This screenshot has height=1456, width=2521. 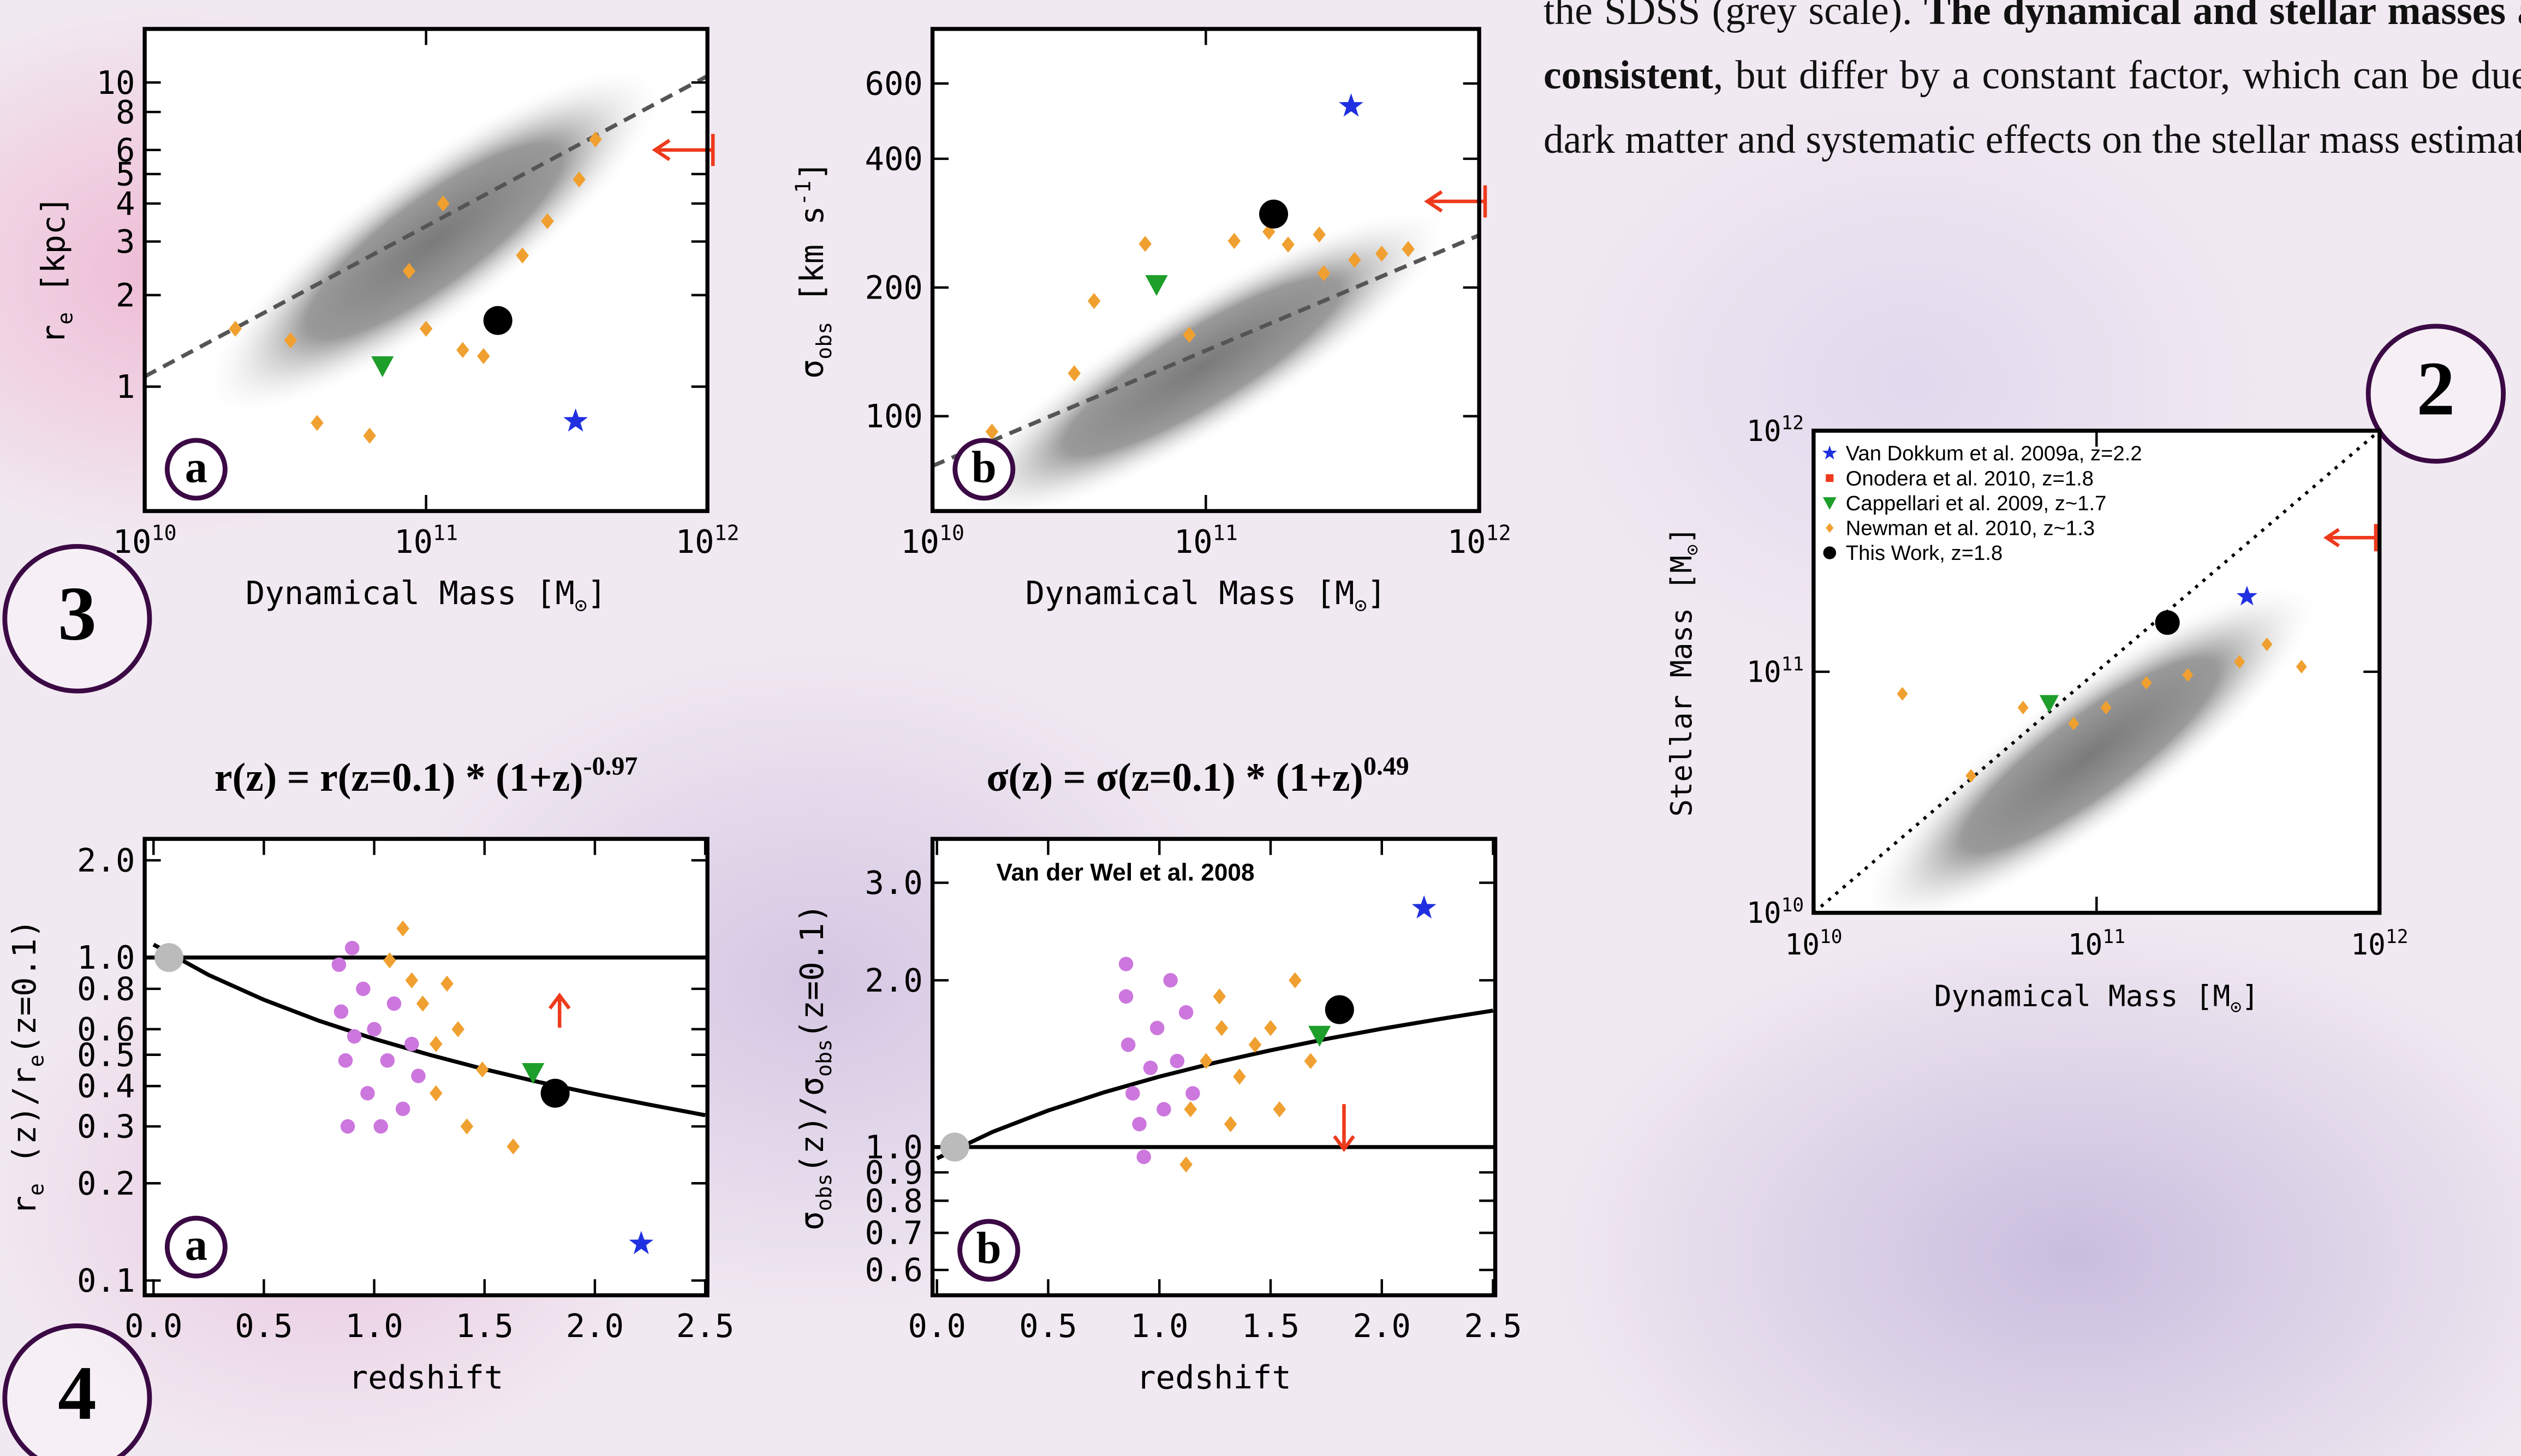 What do you see at coordinates (1775, 912) in the screenshot?
I see `y-tick-label: 1010` at bounding box center [1775, 912].